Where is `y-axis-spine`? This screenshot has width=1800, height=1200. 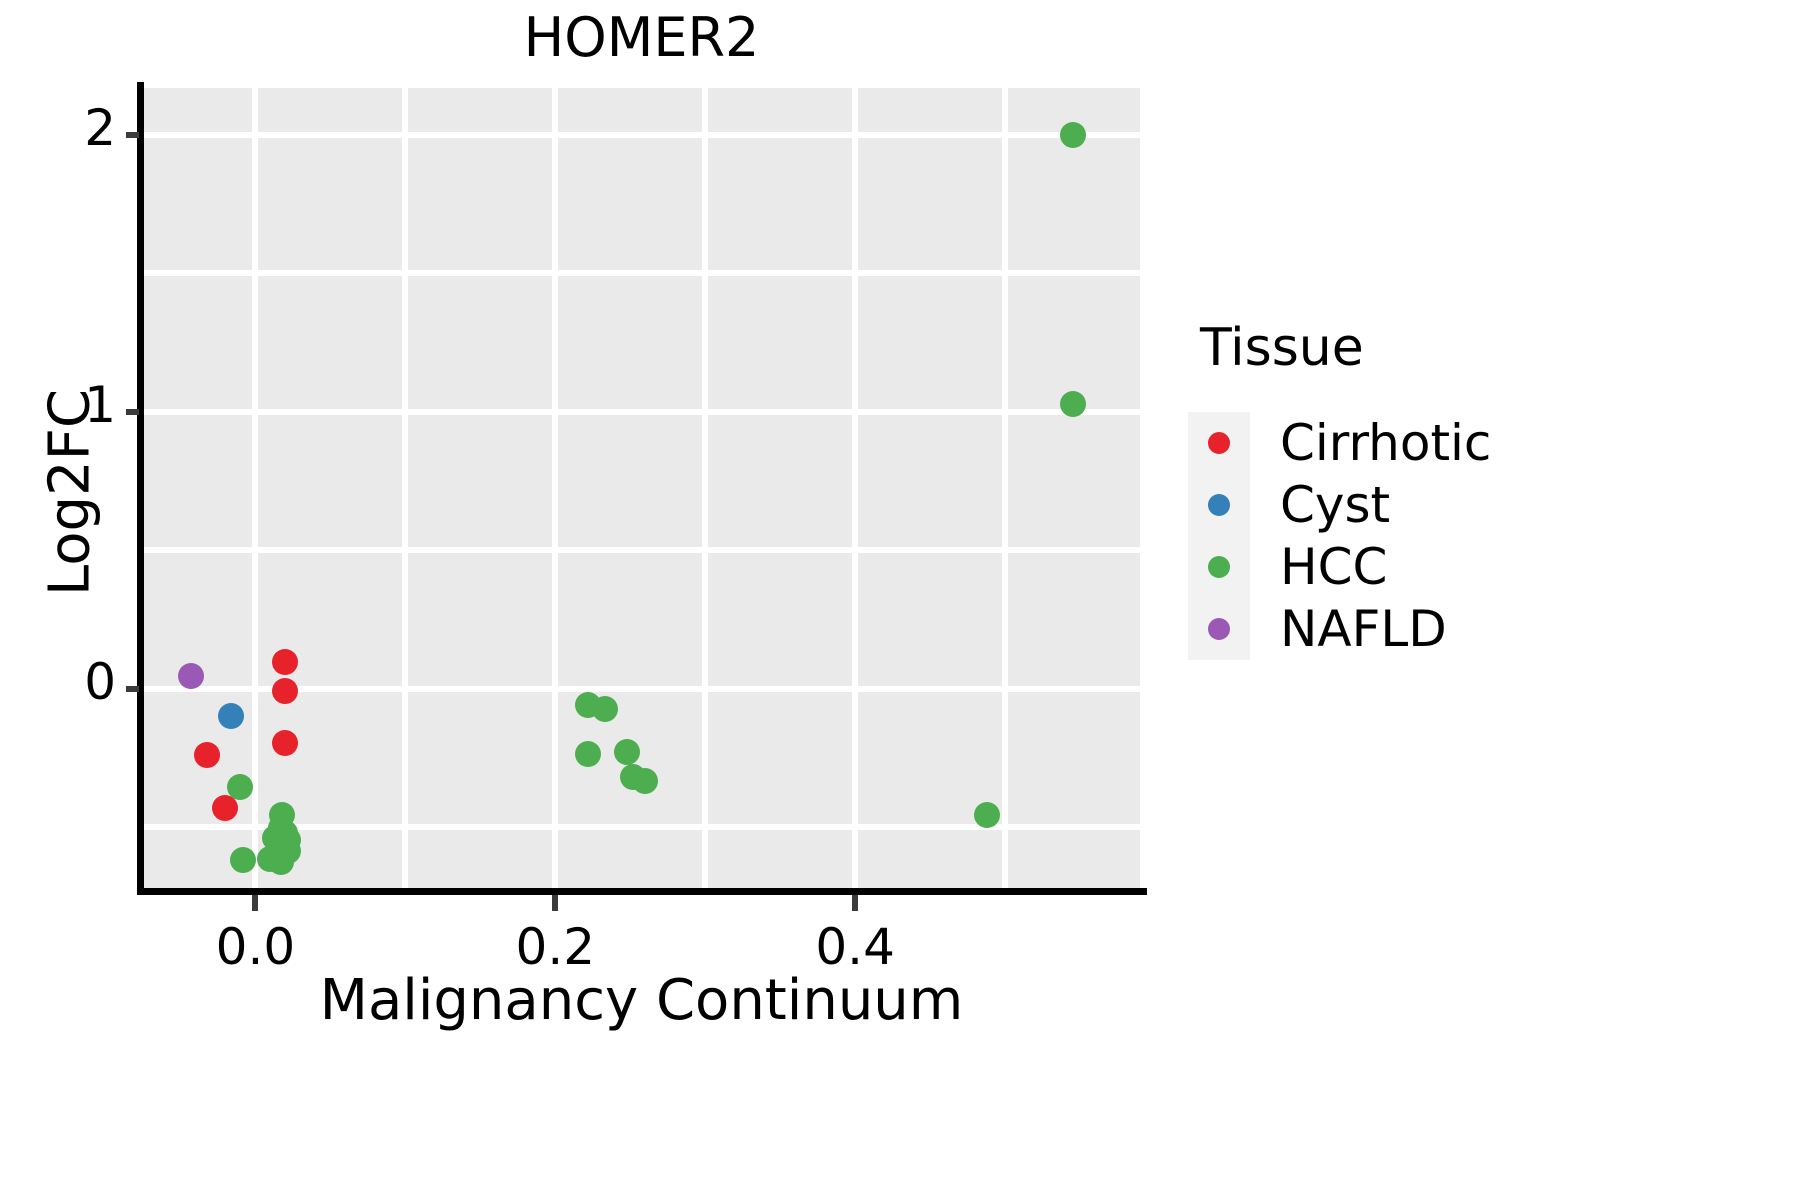 y-axis-spine is located at coordinates (140, 488).